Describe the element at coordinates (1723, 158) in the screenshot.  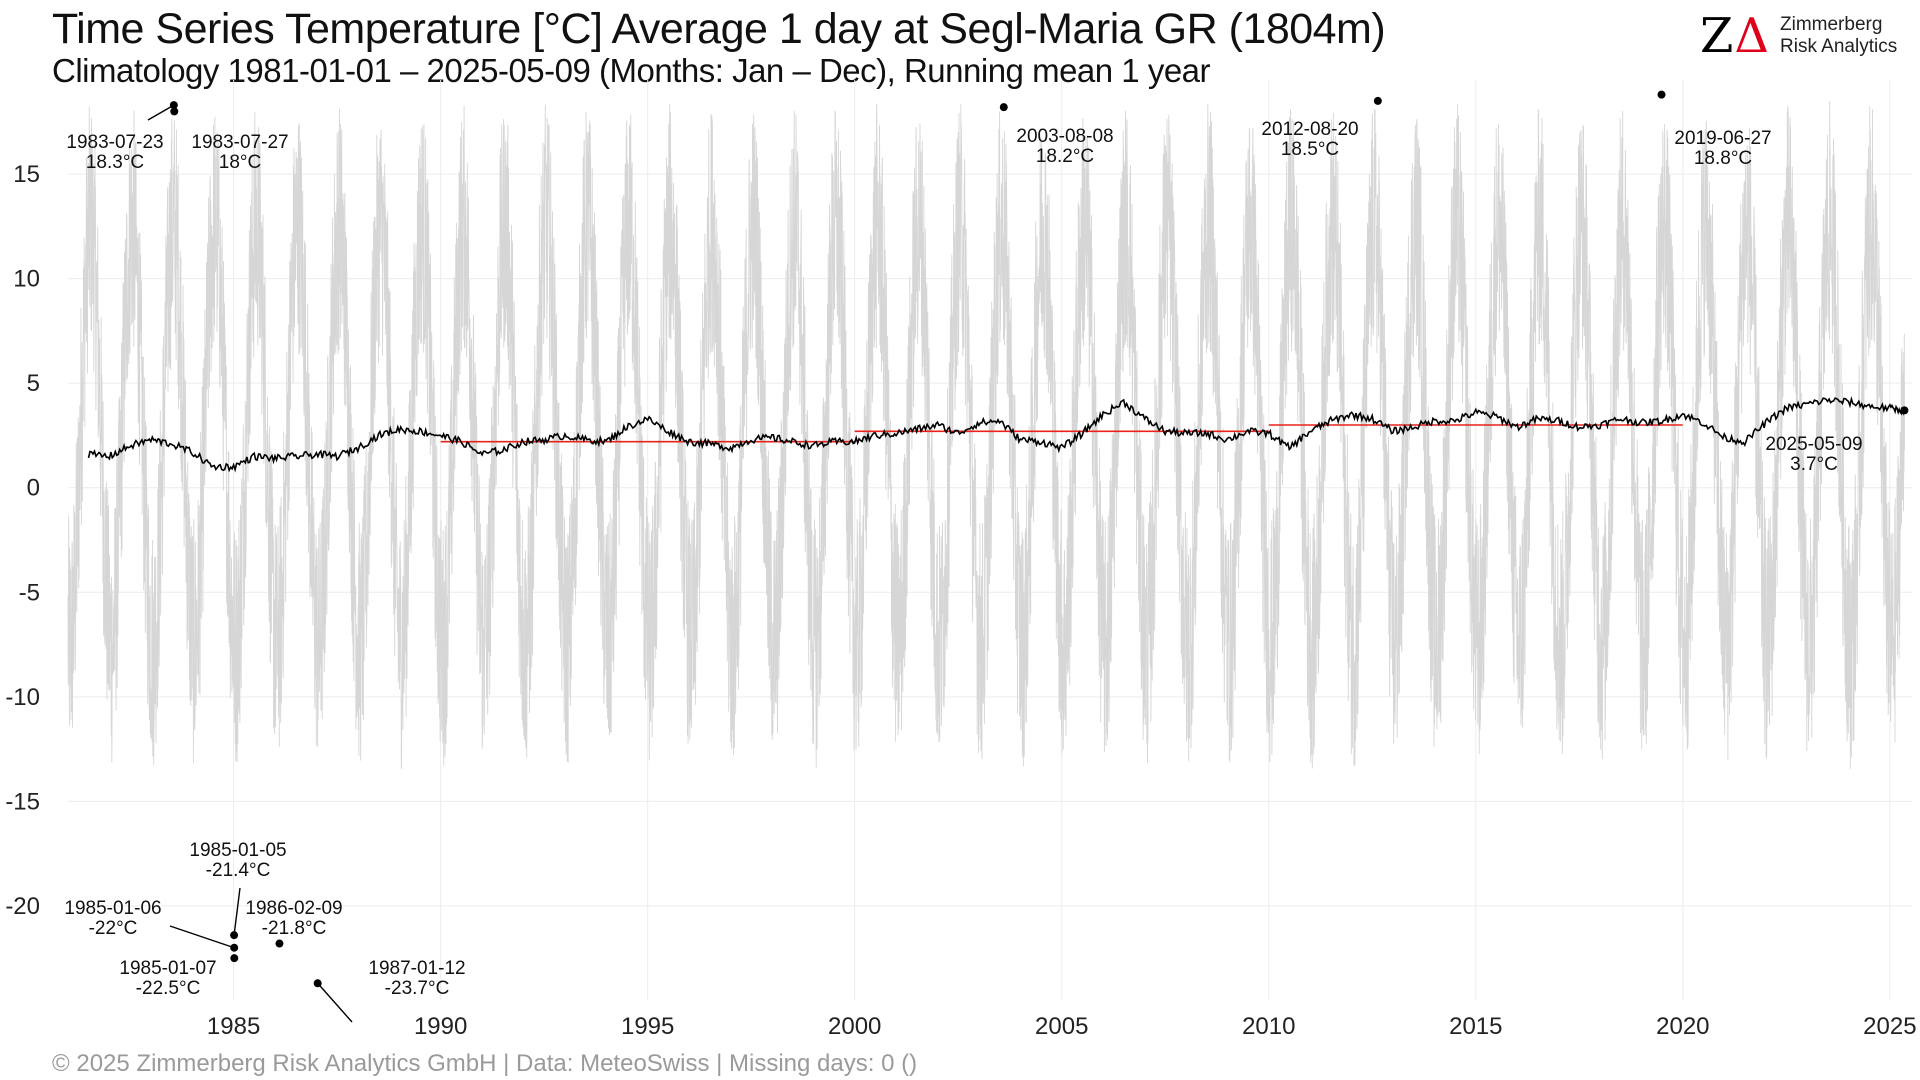
I see `annotation-value: 18.8°C` at that location.